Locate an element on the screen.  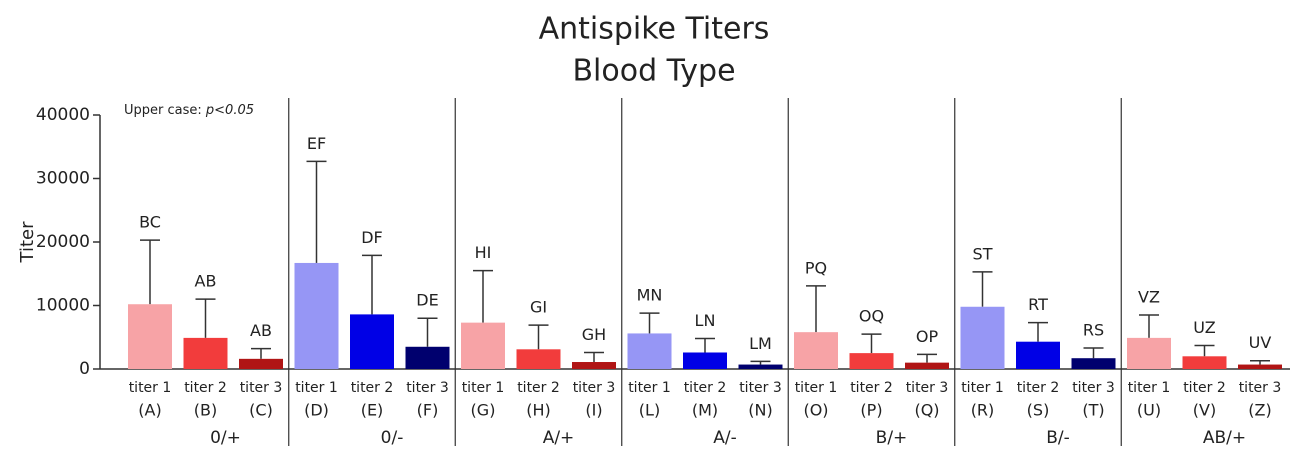
significance-letters: LN is located at coordinates (705, 320).